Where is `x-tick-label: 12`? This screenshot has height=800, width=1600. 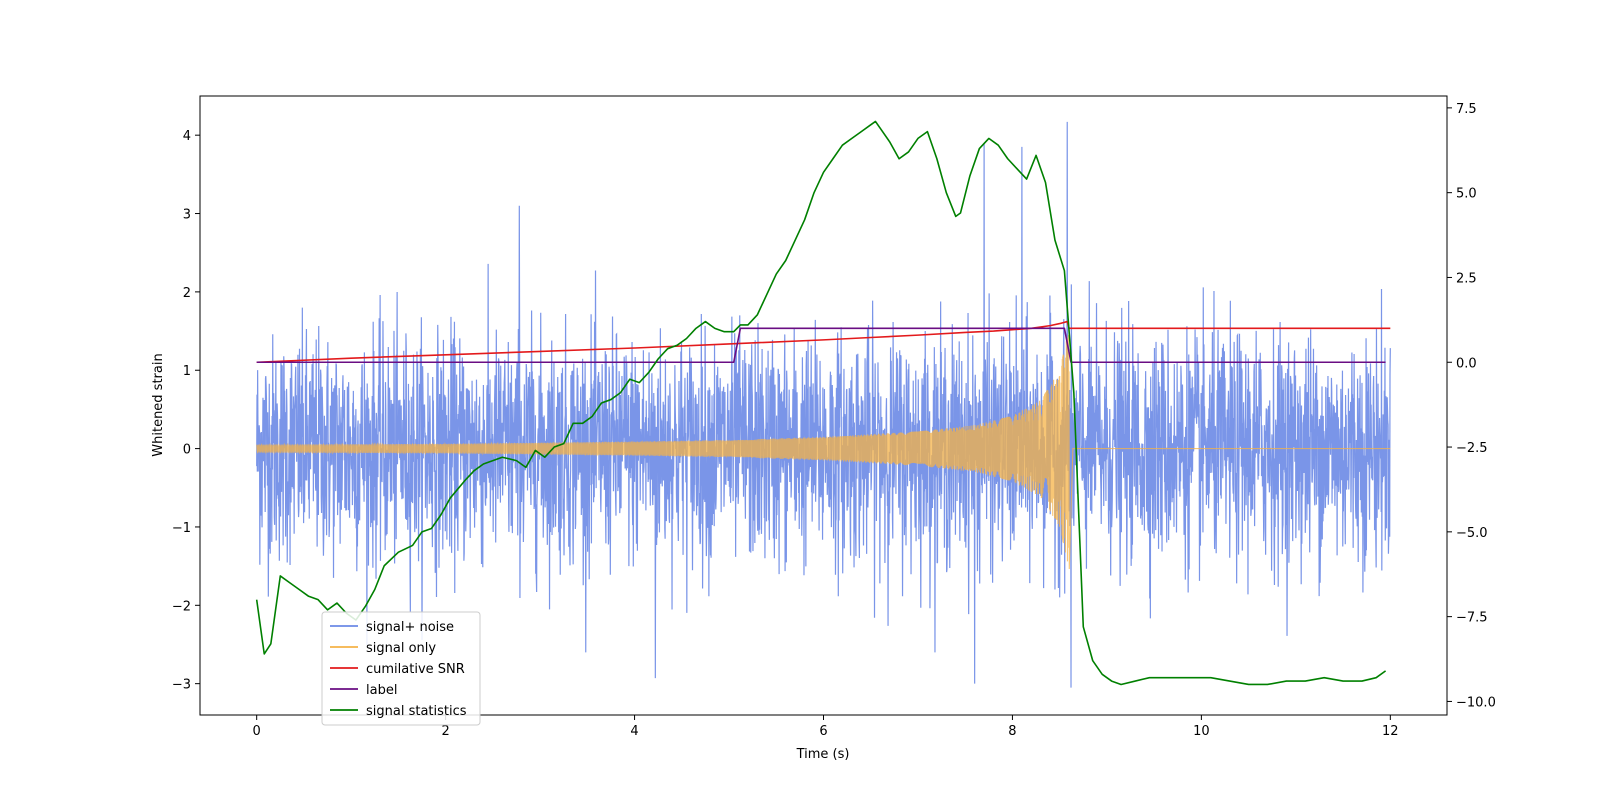 x-tick-label: 12 is located at coordinates (1390, 731).